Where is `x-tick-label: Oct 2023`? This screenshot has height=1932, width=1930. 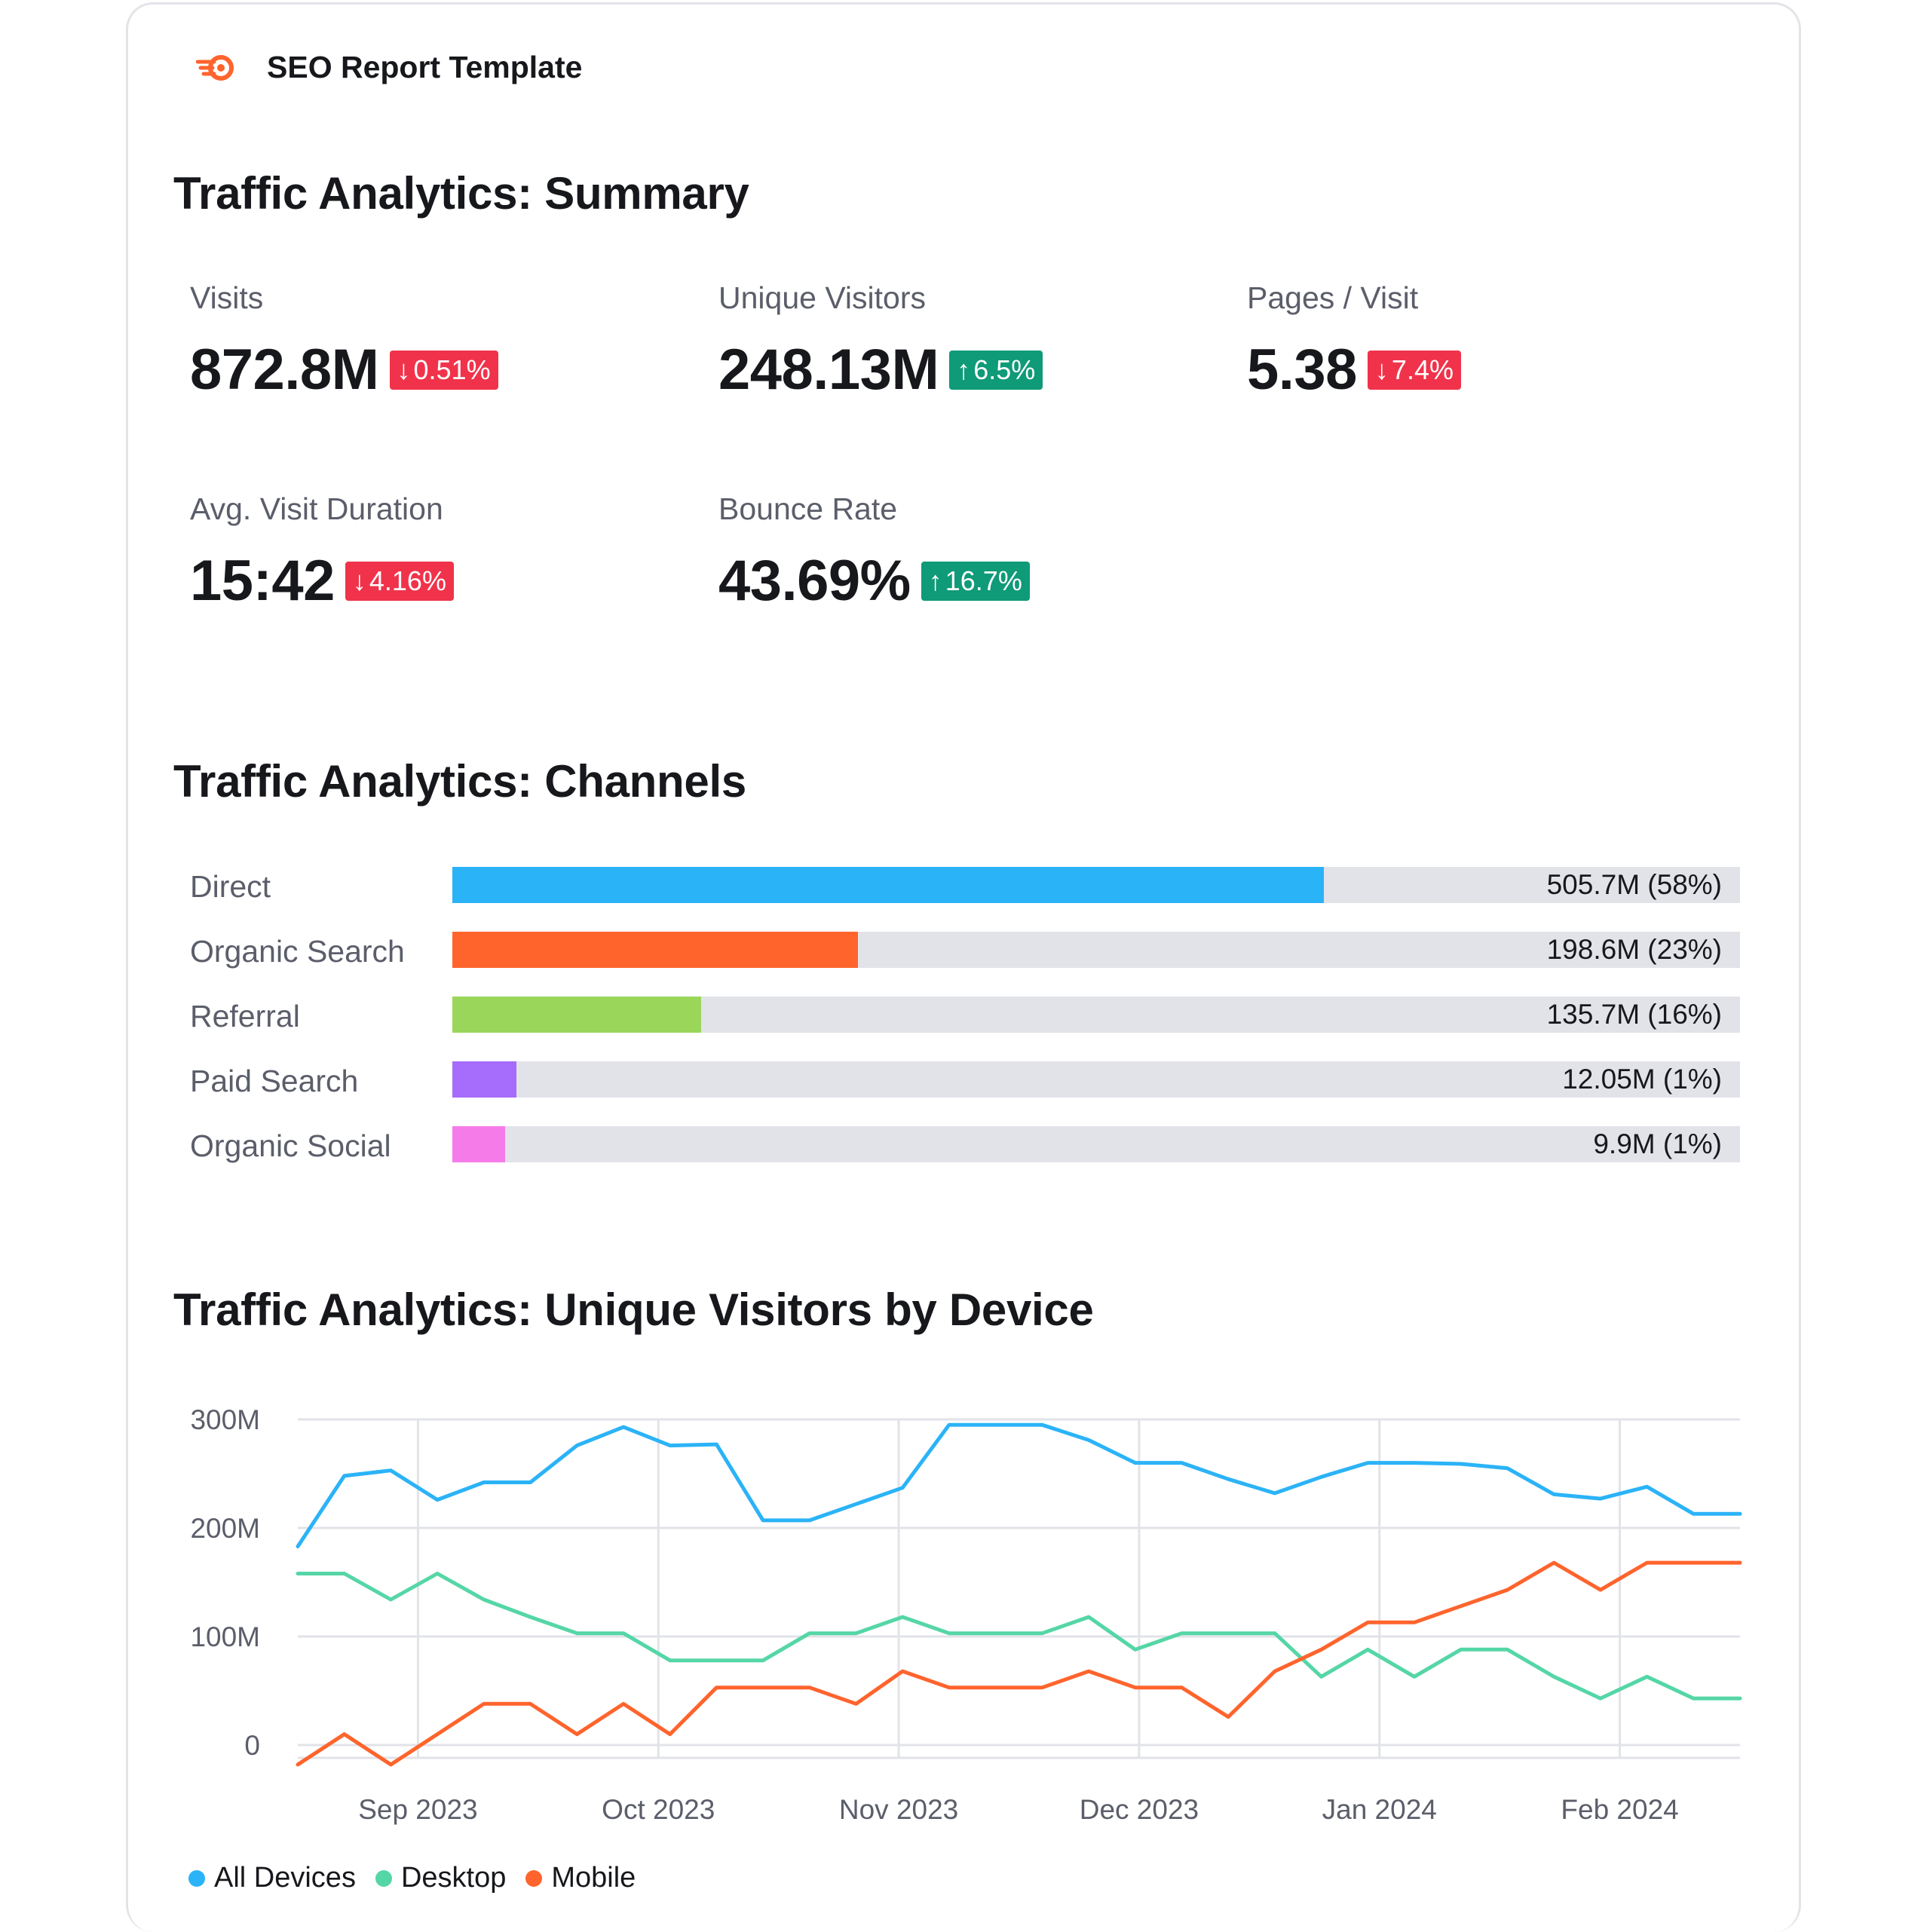 x-tick-label: Oct 2023 is located at coordinates (658, 1809).